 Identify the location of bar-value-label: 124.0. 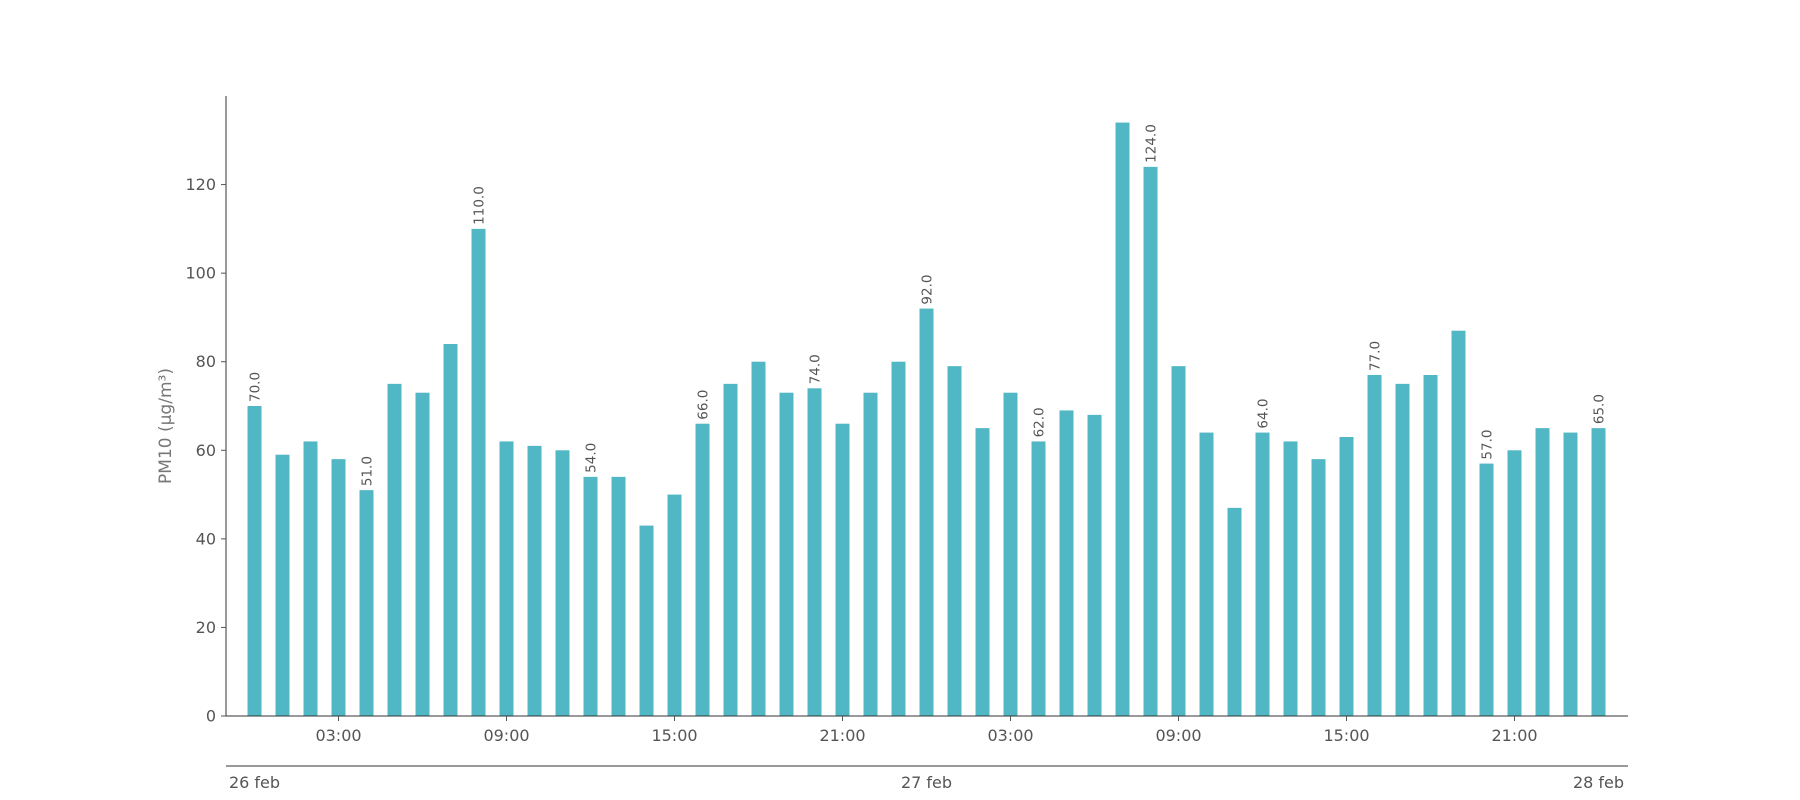
(1152, 143).